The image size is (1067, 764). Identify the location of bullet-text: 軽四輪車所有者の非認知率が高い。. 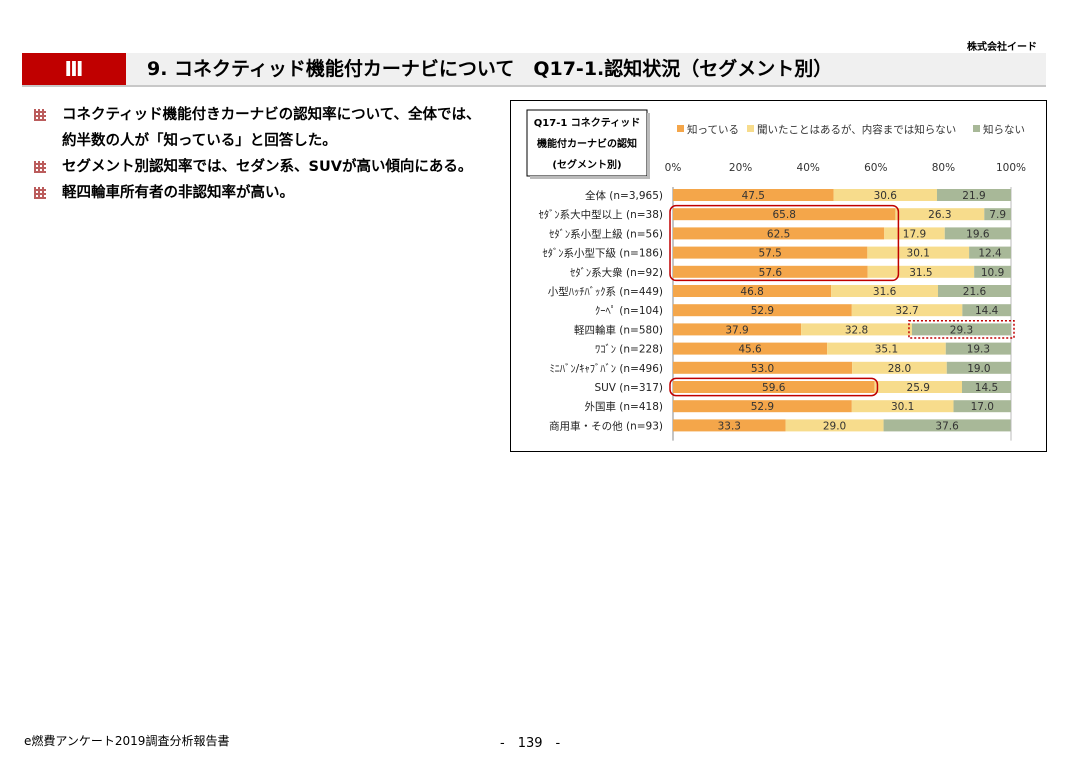
(178, 193).